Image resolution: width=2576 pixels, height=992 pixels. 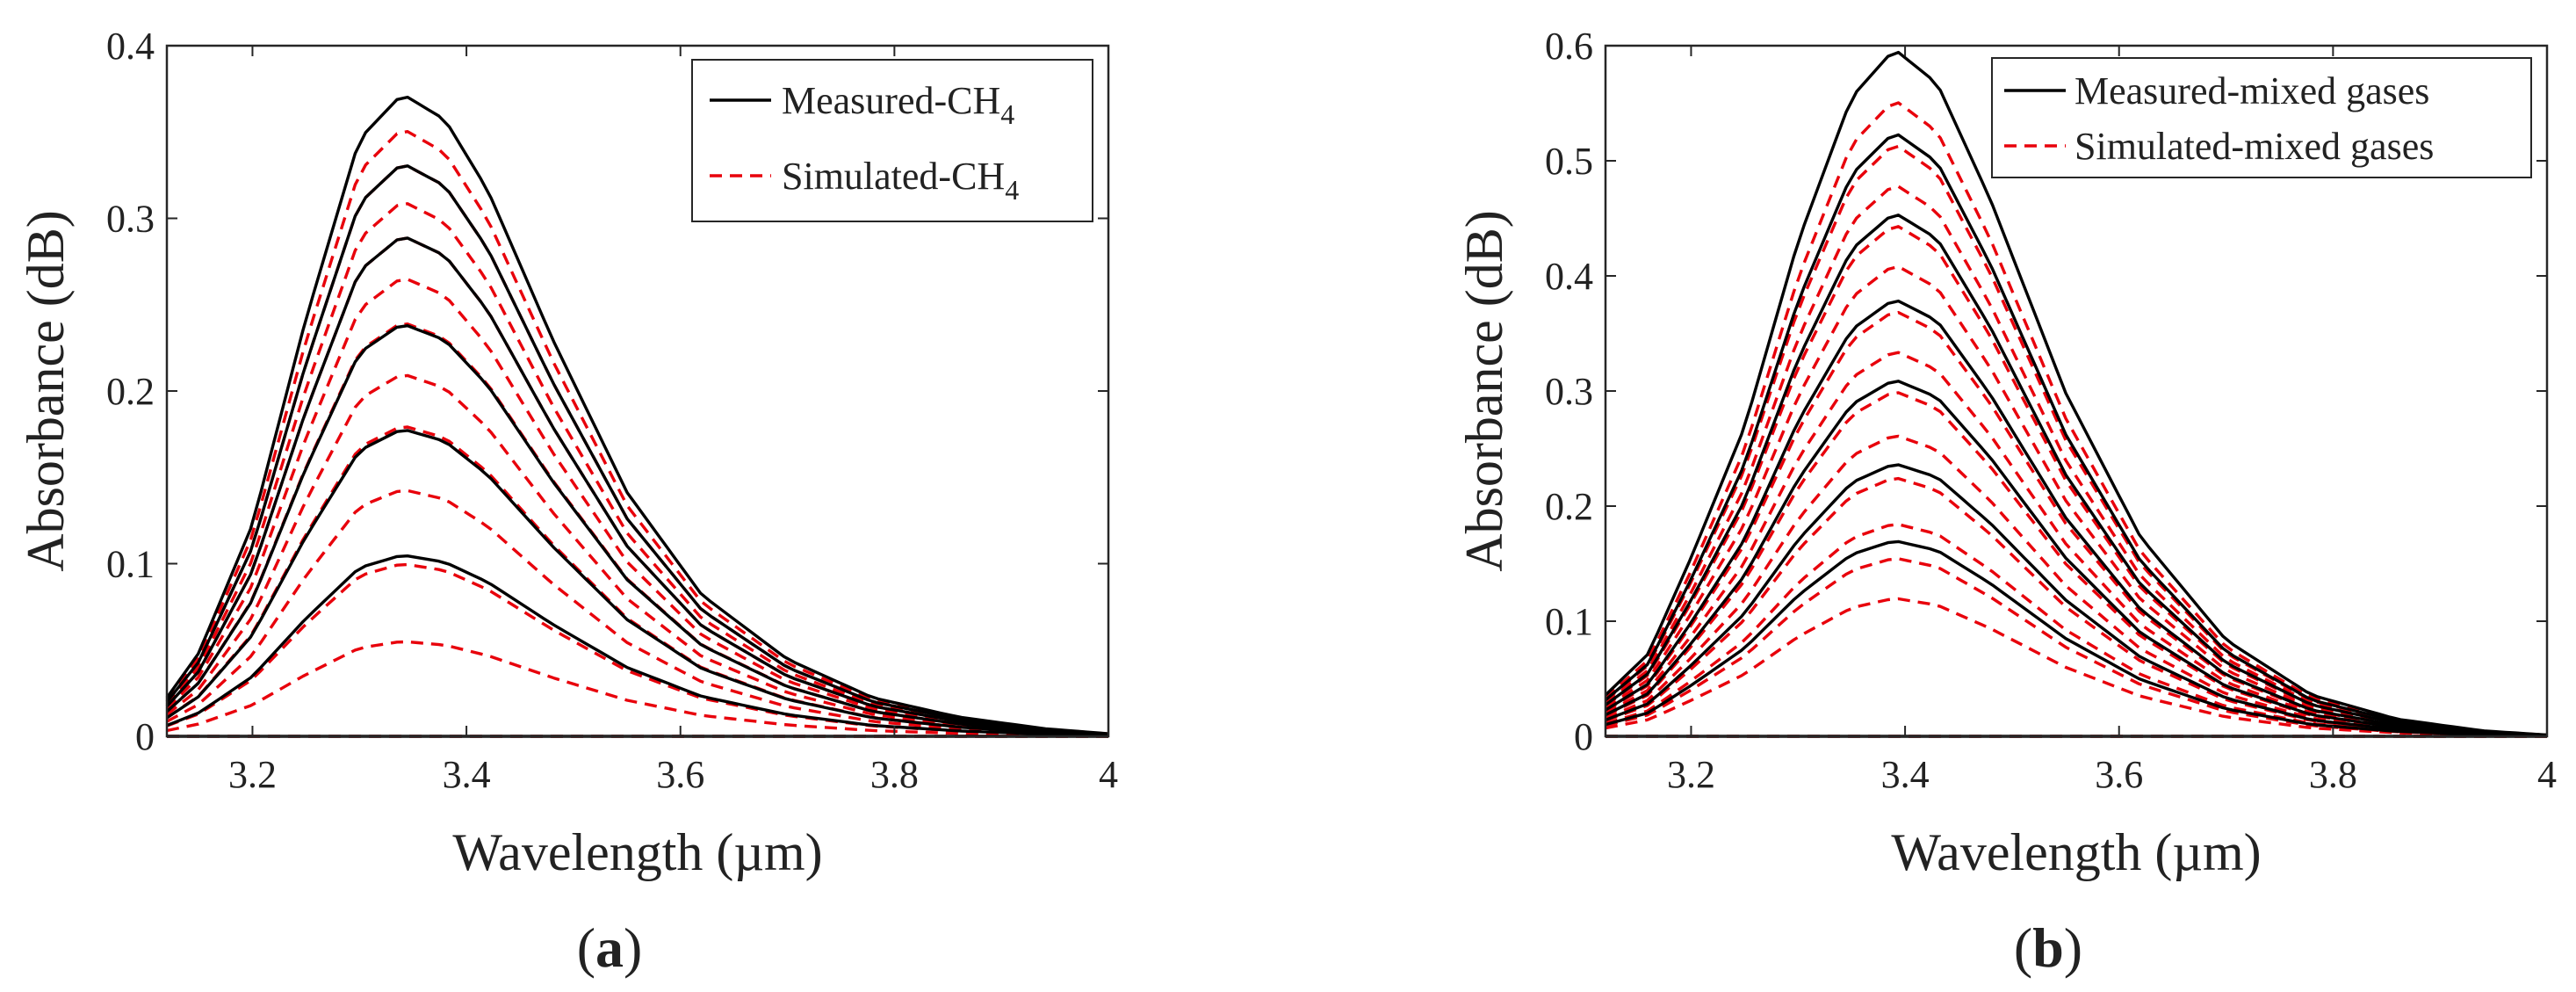 I want to click on panel-a-legend: Measured-CH4 Simulated-CH4, so click(x=892, y=140).